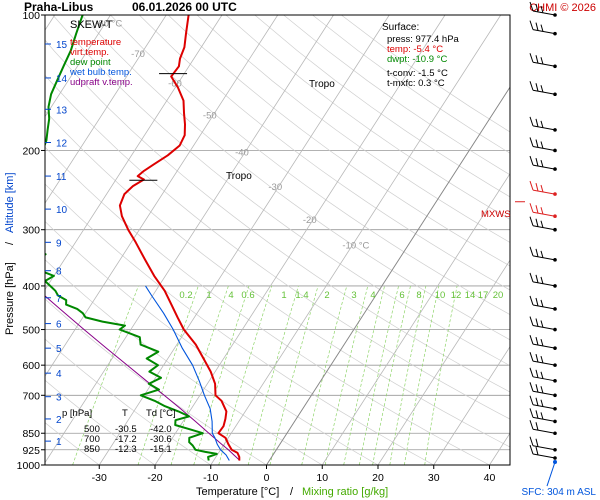  Describe the element at coordinates (31, 287) in the screenshot. I see `p-tick-label: 400` at that location.